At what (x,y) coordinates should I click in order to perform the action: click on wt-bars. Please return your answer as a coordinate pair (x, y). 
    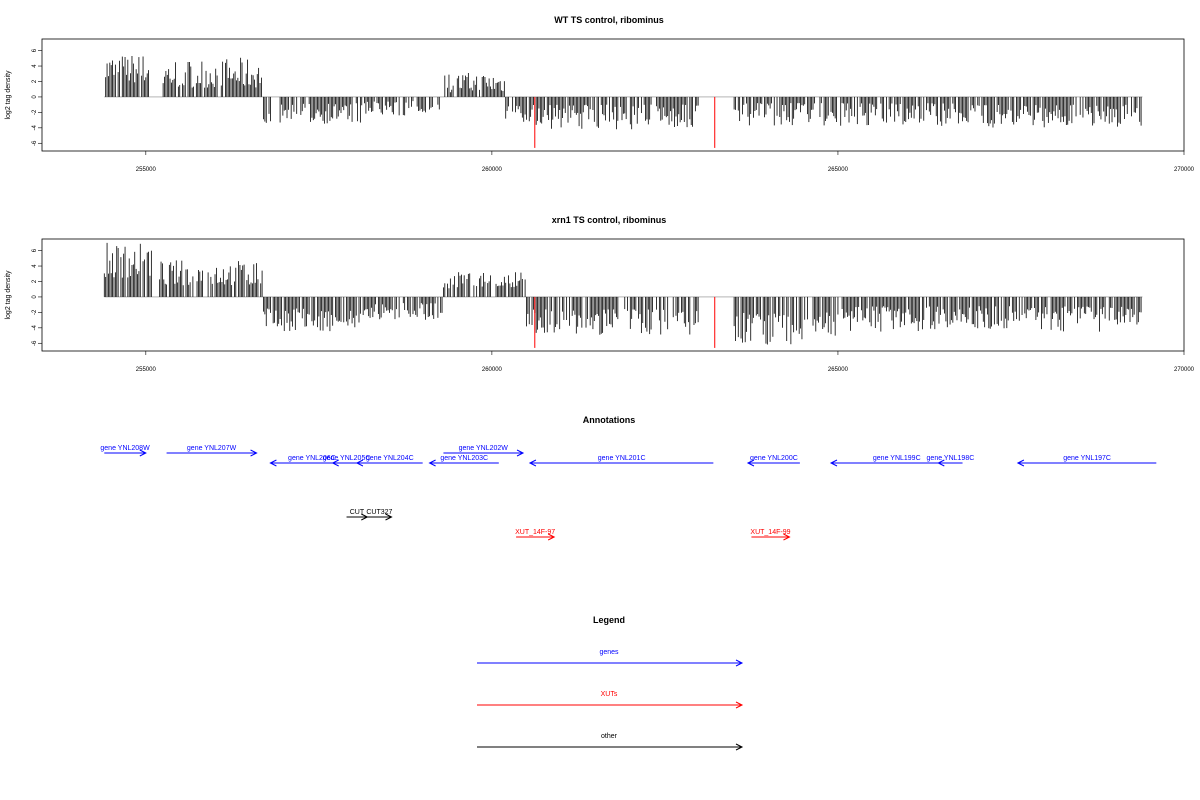
    Looking at the image, I should click on (623, 93).